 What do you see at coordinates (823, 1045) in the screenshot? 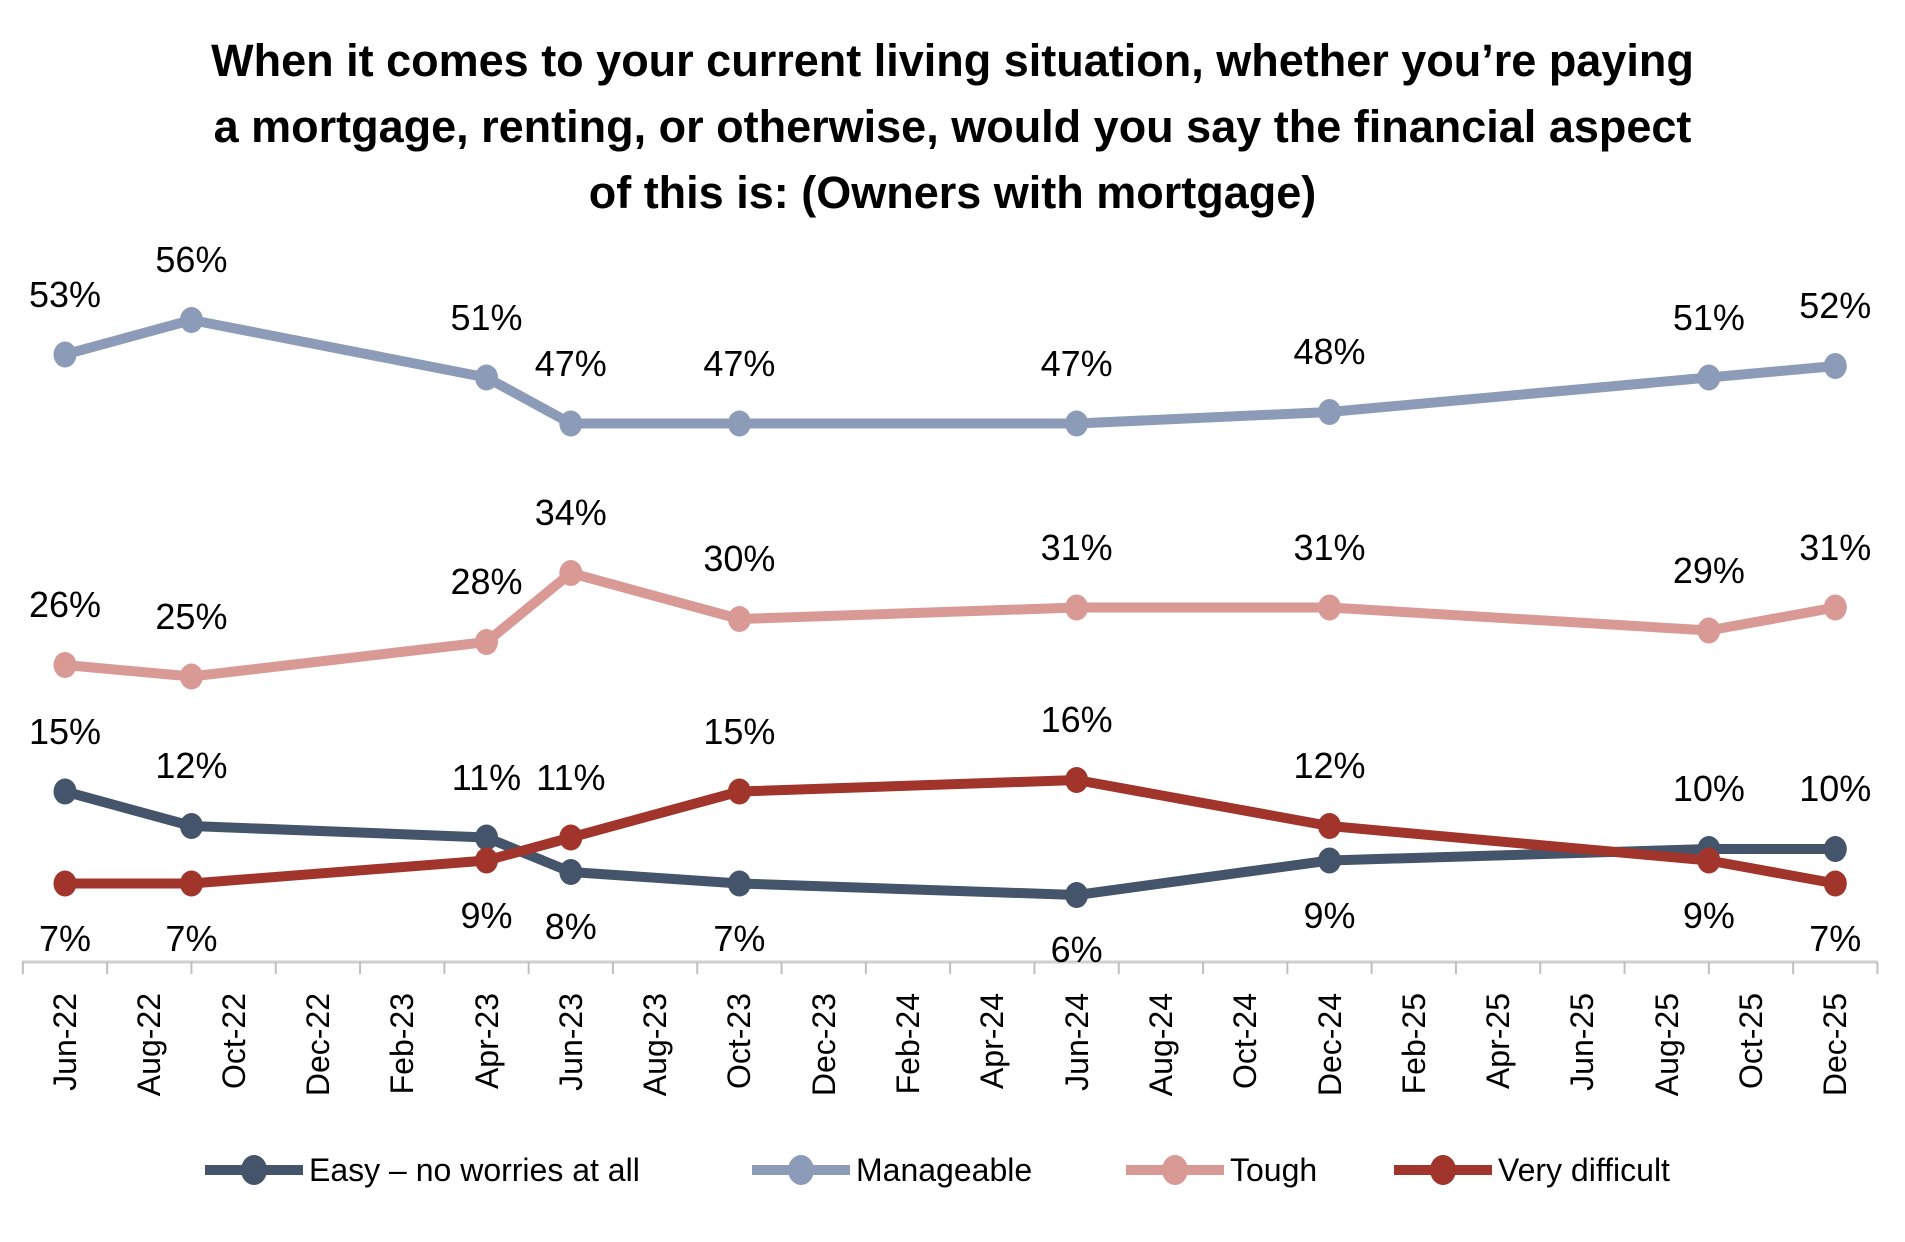
I see `x-tick-label-Dec-23: Dec-23` at bounding box center [823, 1045].